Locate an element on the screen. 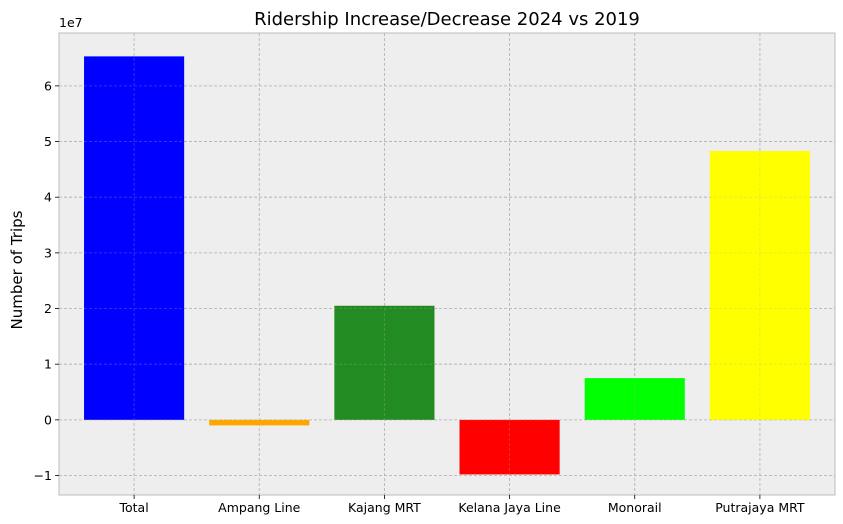 Image resolution: width=843 pixels, height=524 pixels. x-tick-label: Ampang Line is located at coordinates (259, 507).